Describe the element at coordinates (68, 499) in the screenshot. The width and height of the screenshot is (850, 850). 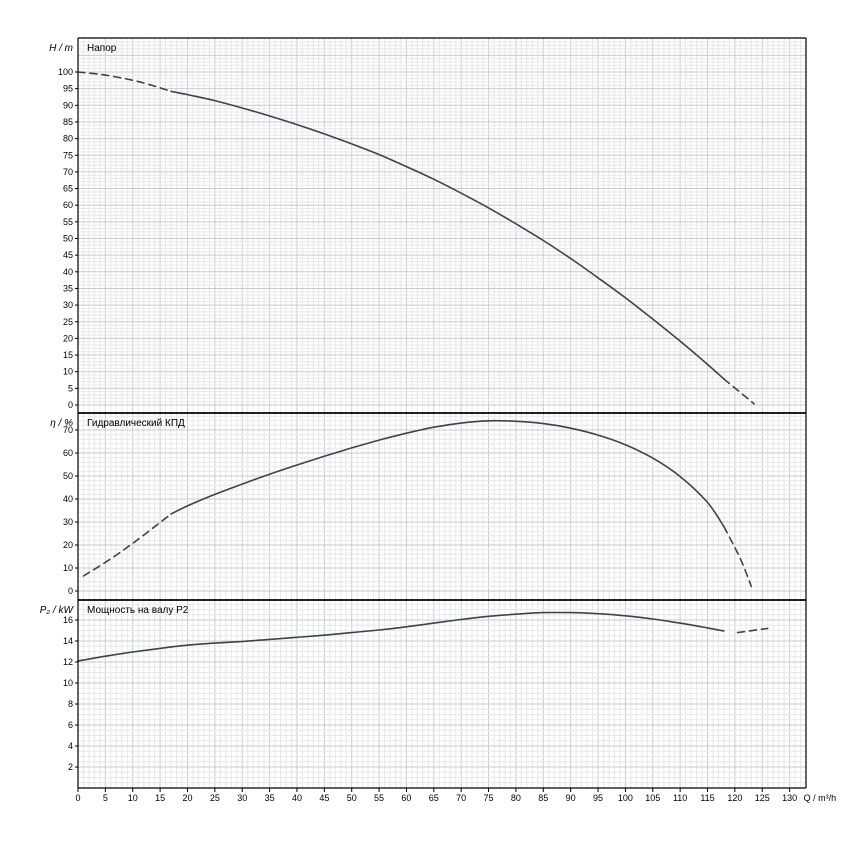
I see `efficiency-y-tick-label: 40` at that location.